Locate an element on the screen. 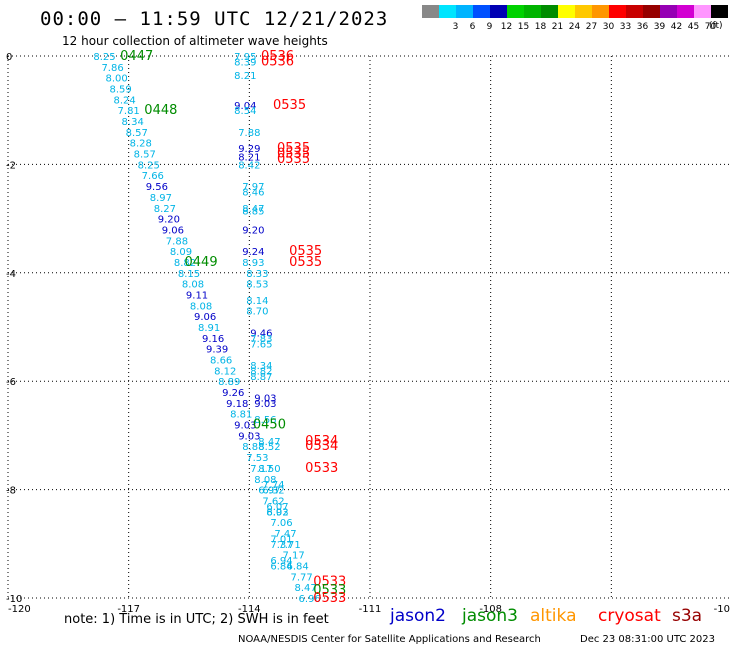 This screenshot has width=740, height=650. swh-label: 8.15 is located at coordinates (189, 274).